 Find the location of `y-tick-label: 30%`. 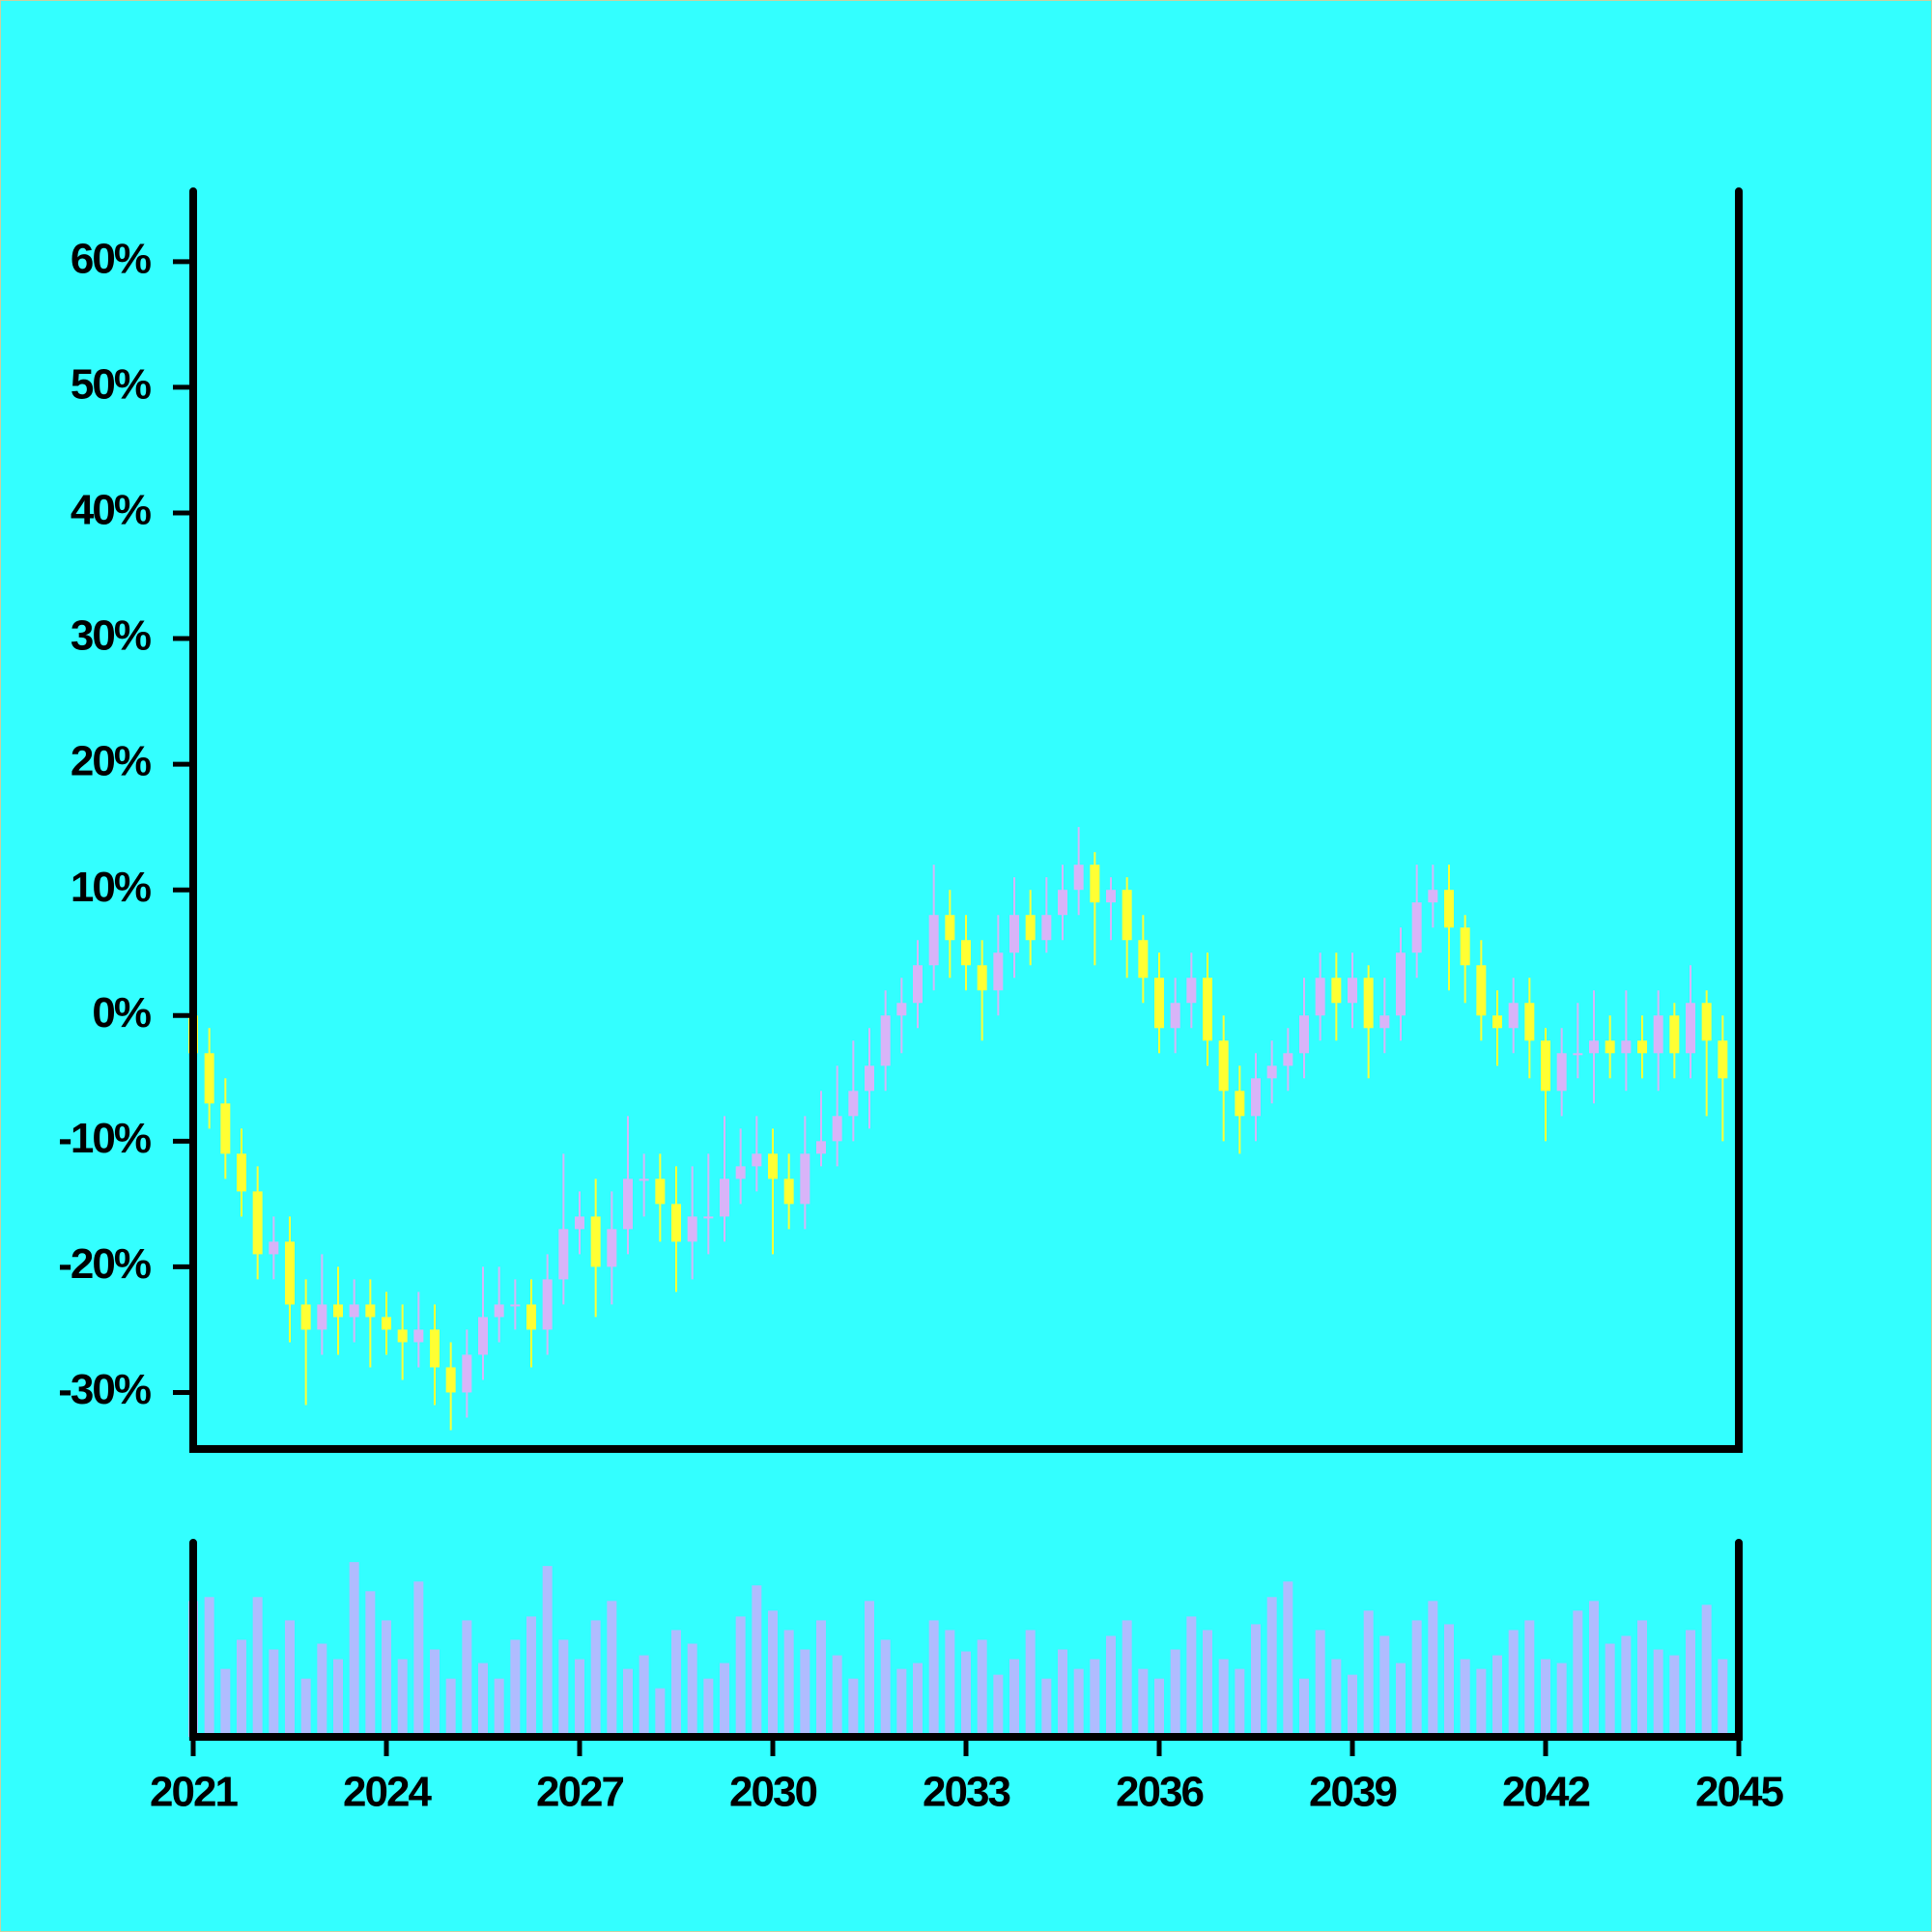

y-tick-label: 30% is located at coordinates (111, 636).